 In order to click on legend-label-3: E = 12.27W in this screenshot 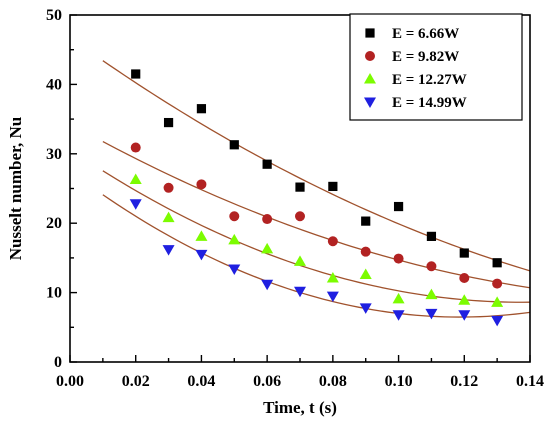, I will do `click(429, 80)`.